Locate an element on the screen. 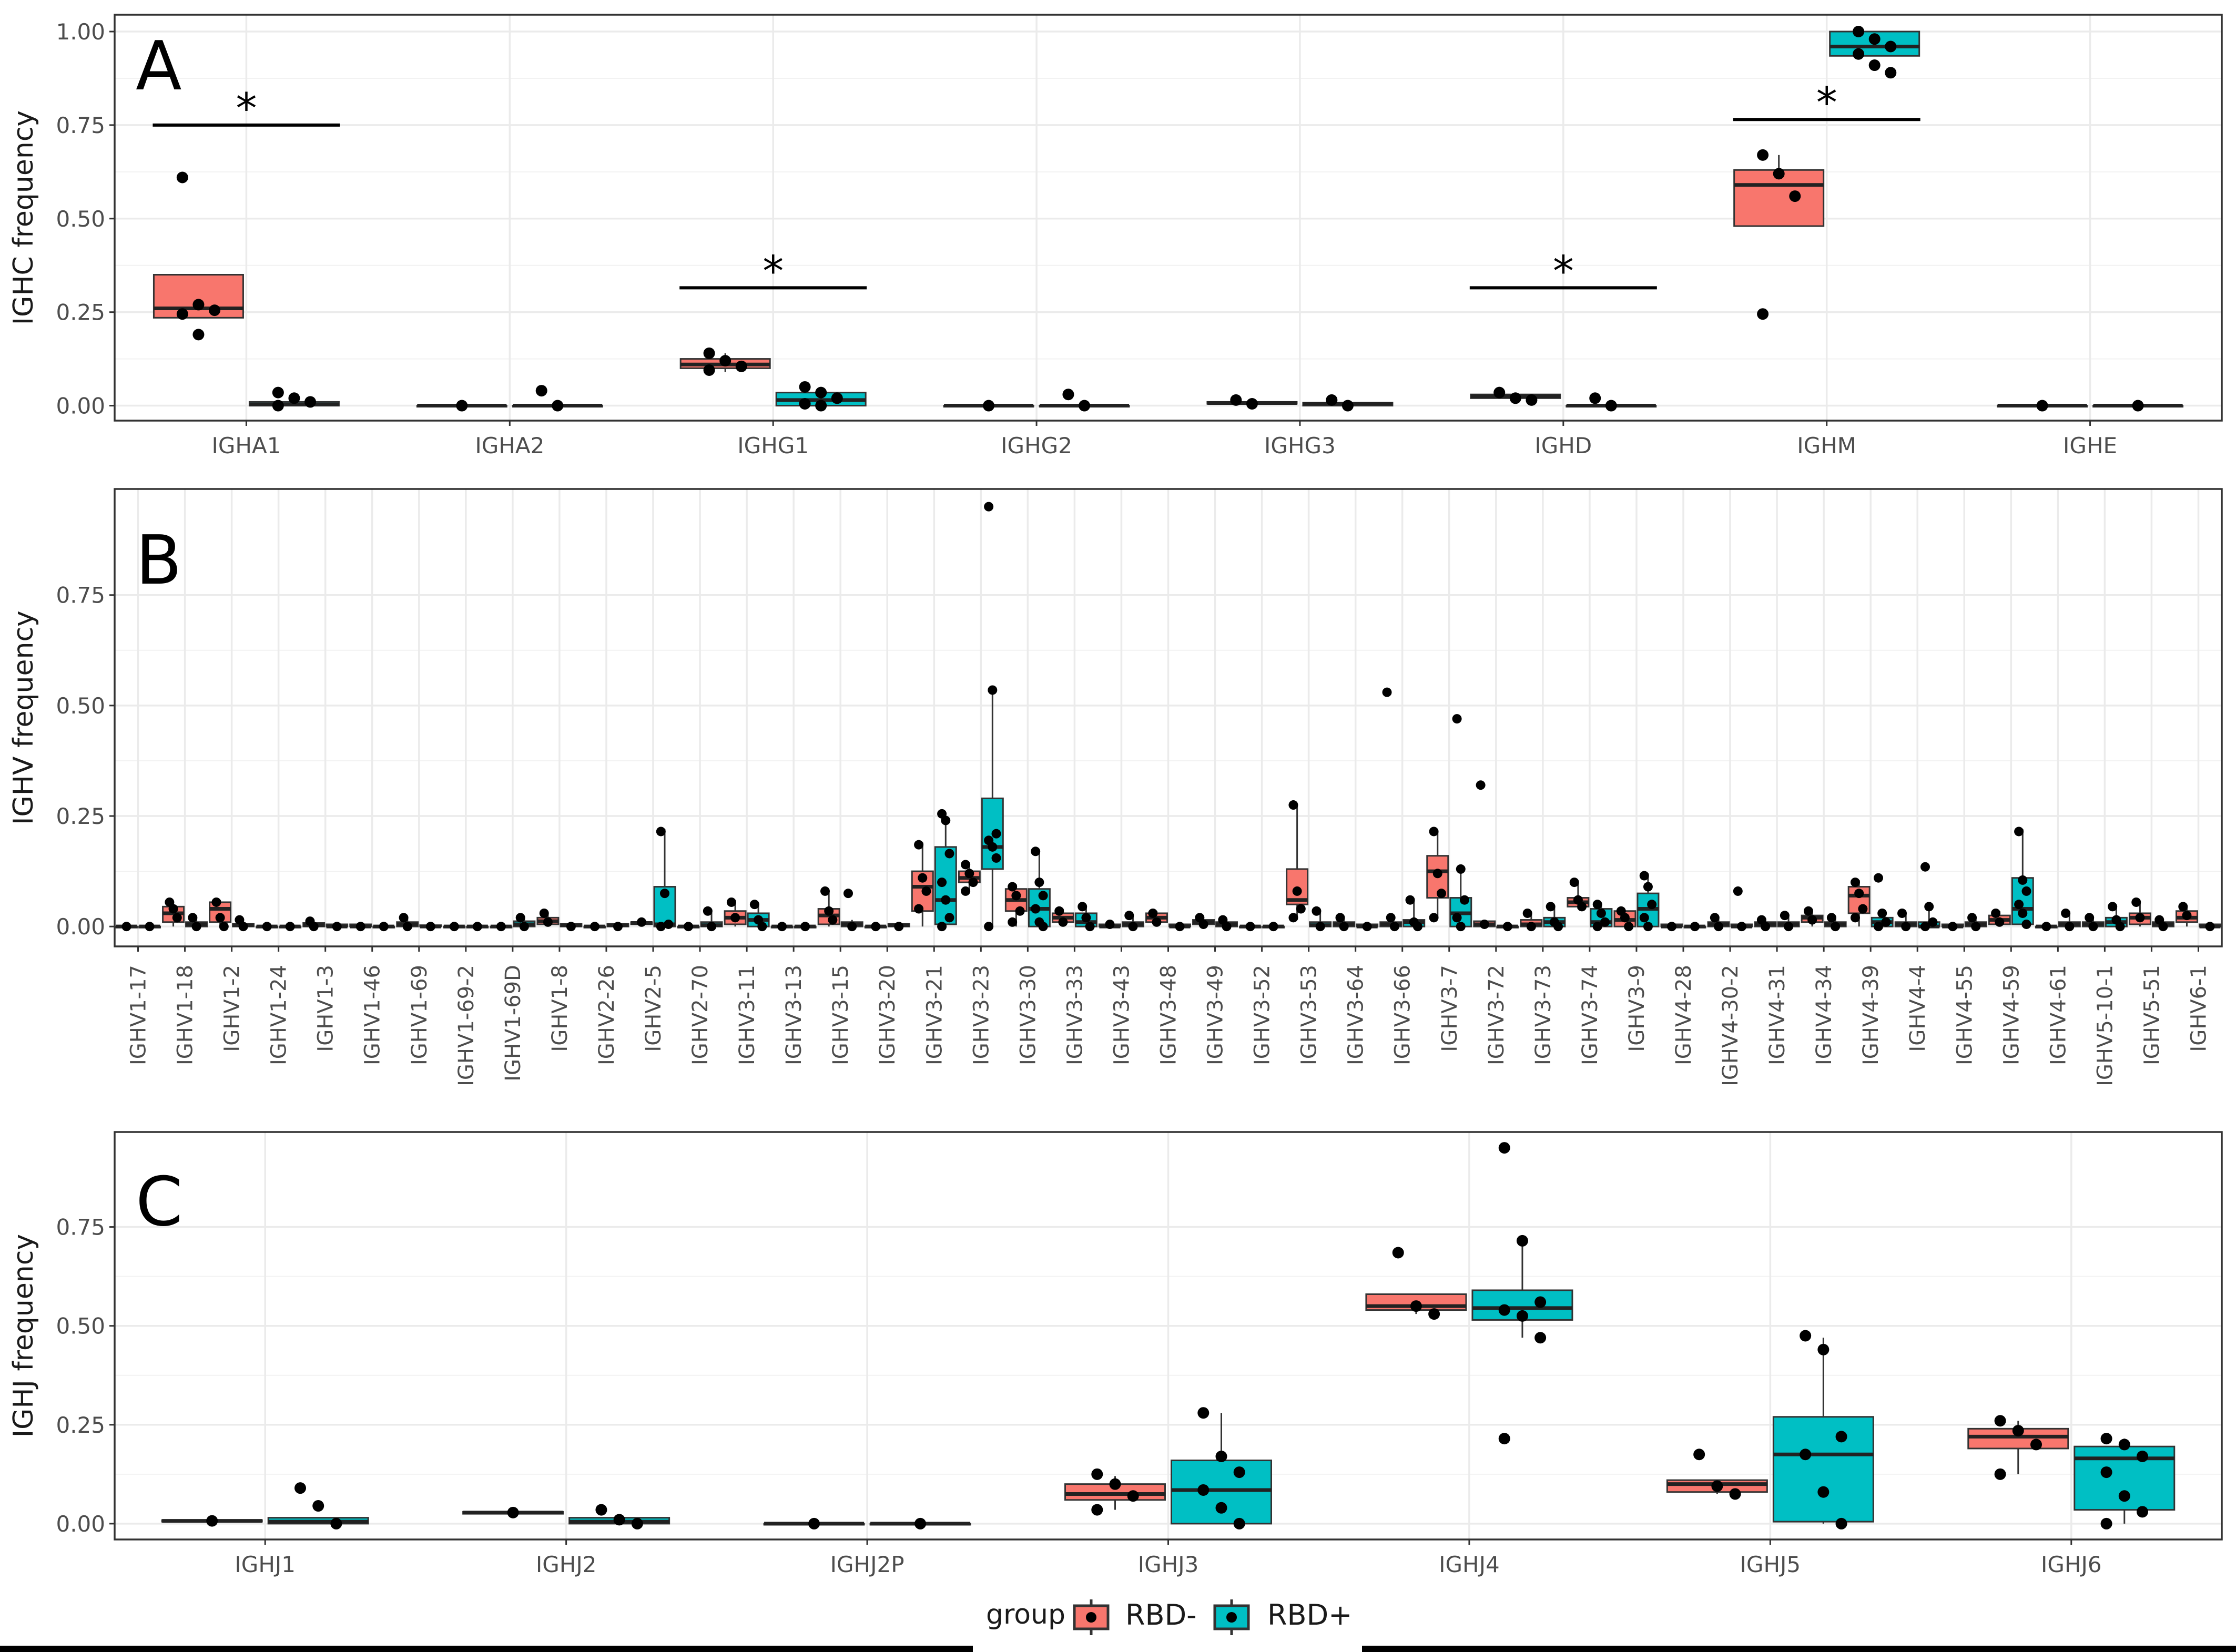 Image resolution: width=2236 pixels, height=1652 pixels. x-tick-label-ighv4-30-2: IGHV4-30-2 is located at coordinates (1731, 1025).